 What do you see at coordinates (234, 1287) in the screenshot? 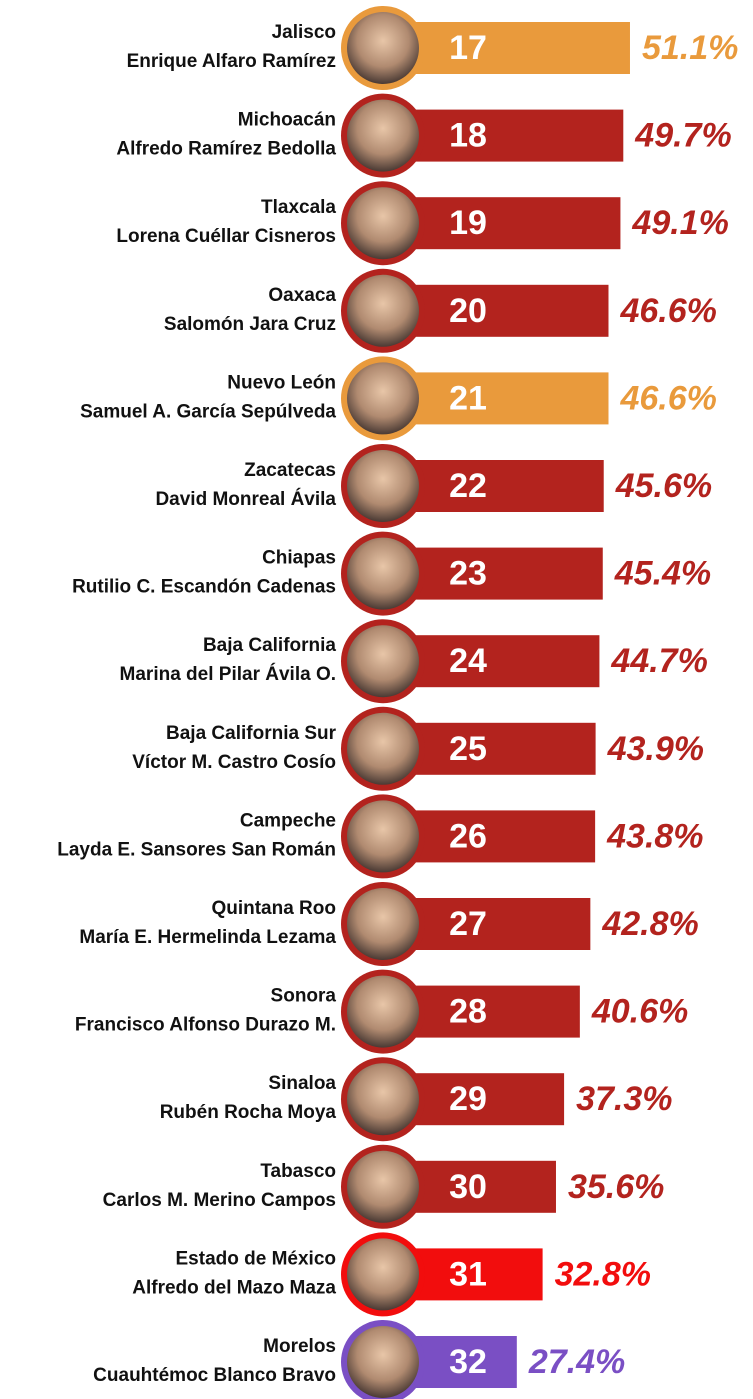
I see `governor-label: Alfredo del Mazo Maza` at bounding box center [234, 1287].